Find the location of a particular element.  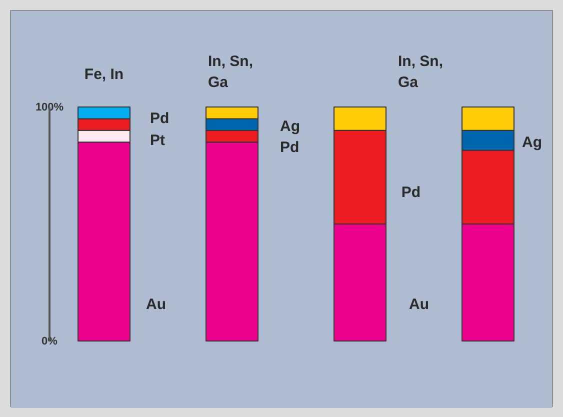

annotation: Pt is located at coordinates (158, 140).